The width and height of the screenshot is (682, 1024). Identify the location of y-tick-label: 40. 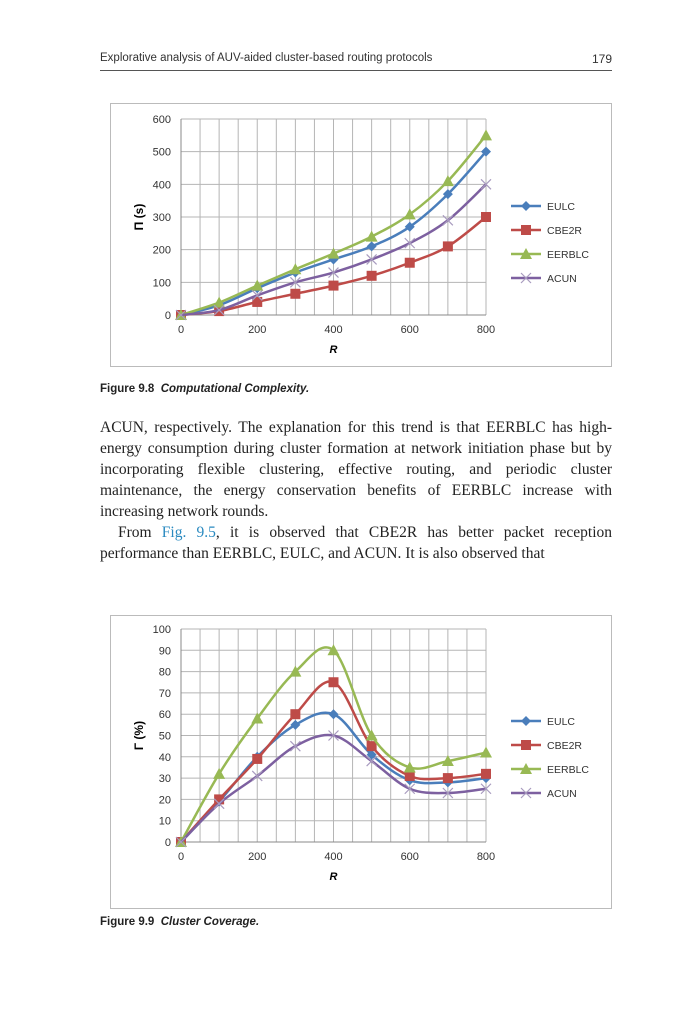
(165, 758).